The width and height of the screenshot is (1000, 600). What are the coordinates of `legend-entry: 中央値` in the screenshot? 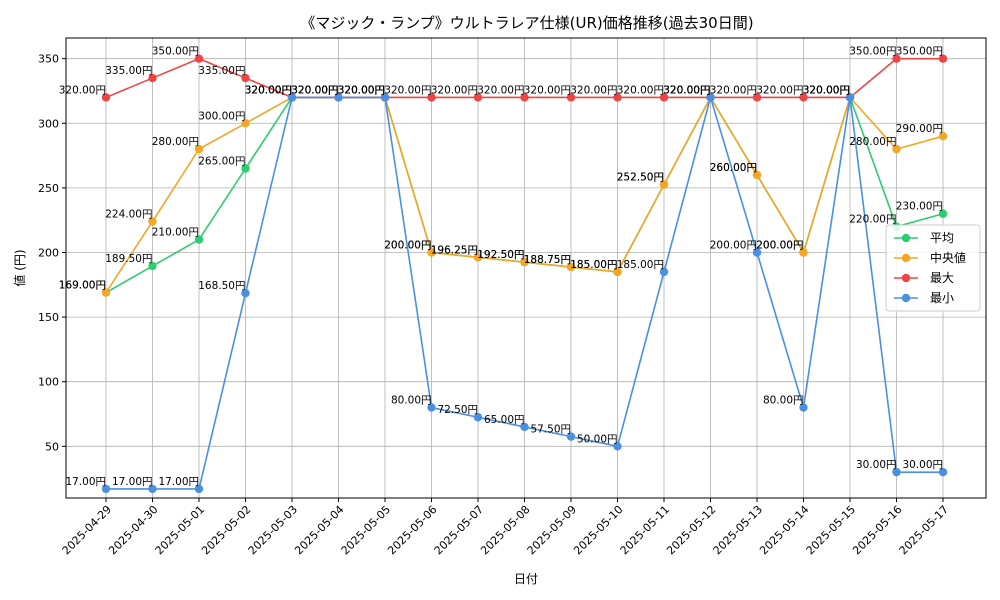 It's located at (948, 257).